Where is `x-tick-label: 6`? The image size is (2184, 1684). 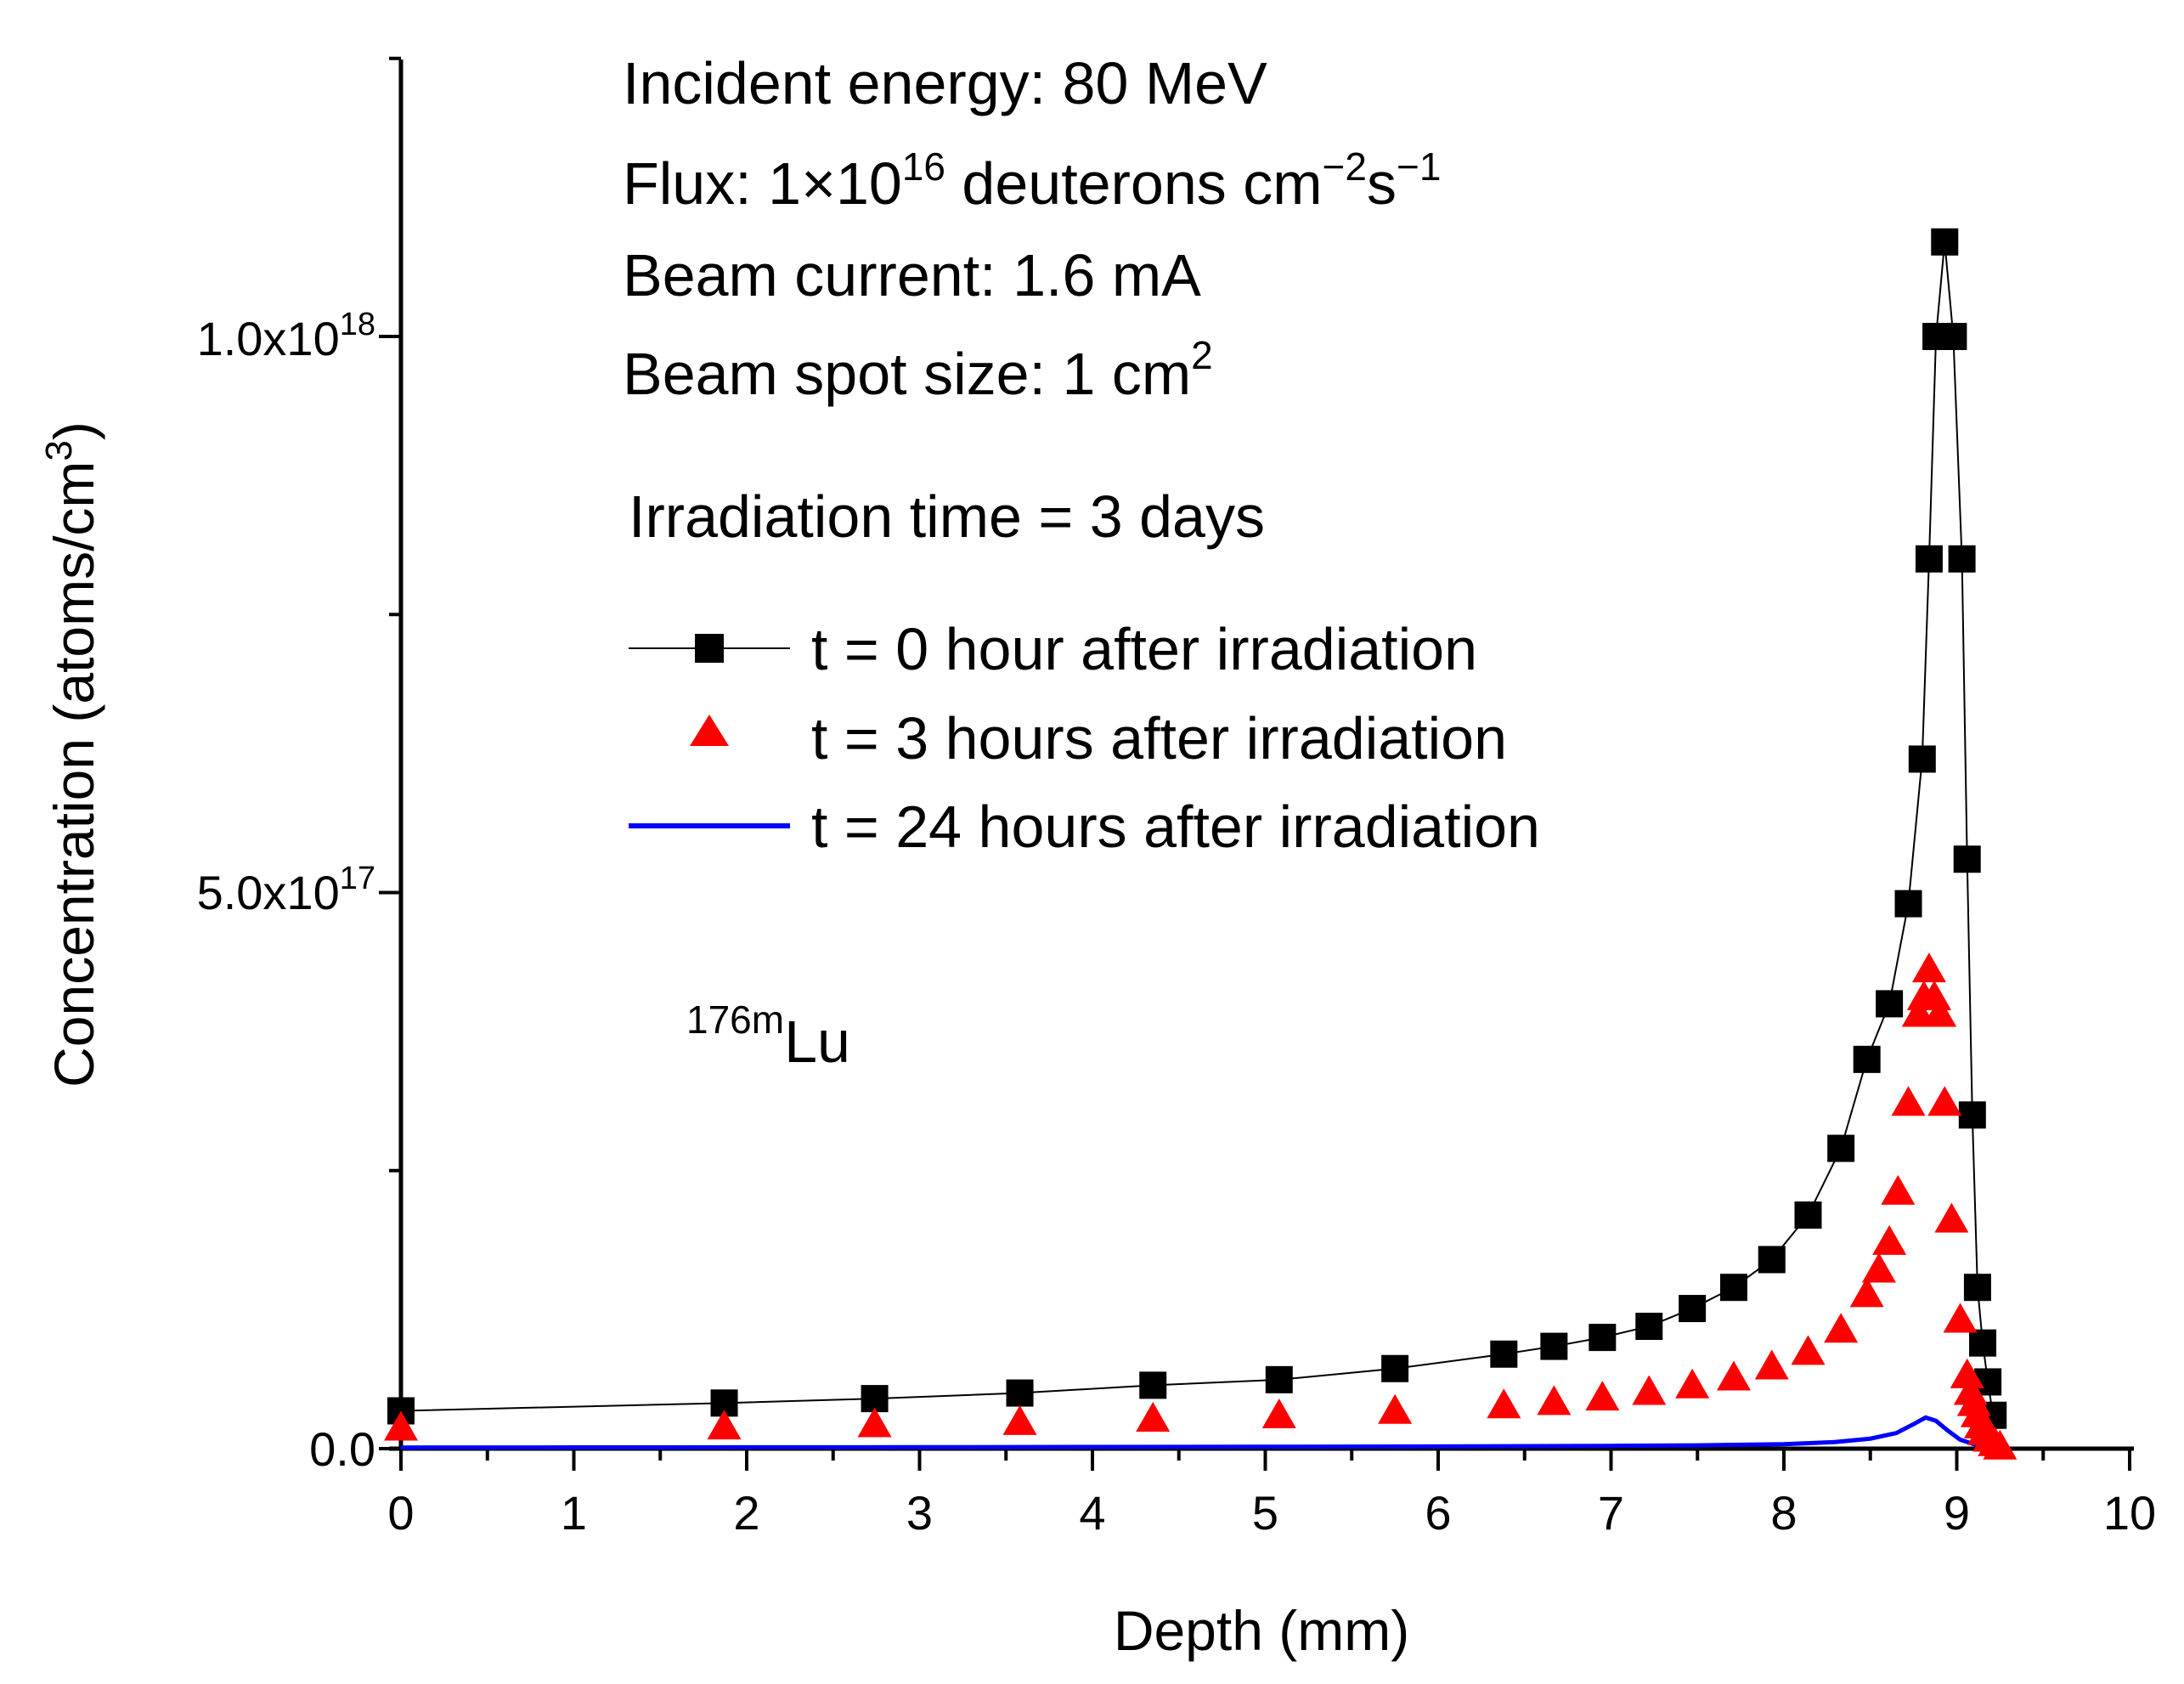 x-tick-label: 6 is located at coordinates (1438, 1513).